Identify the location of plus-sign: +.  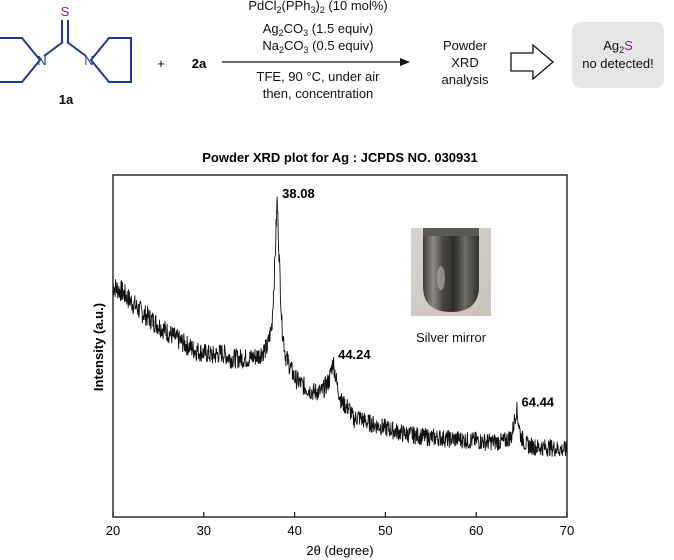
(161, 63).